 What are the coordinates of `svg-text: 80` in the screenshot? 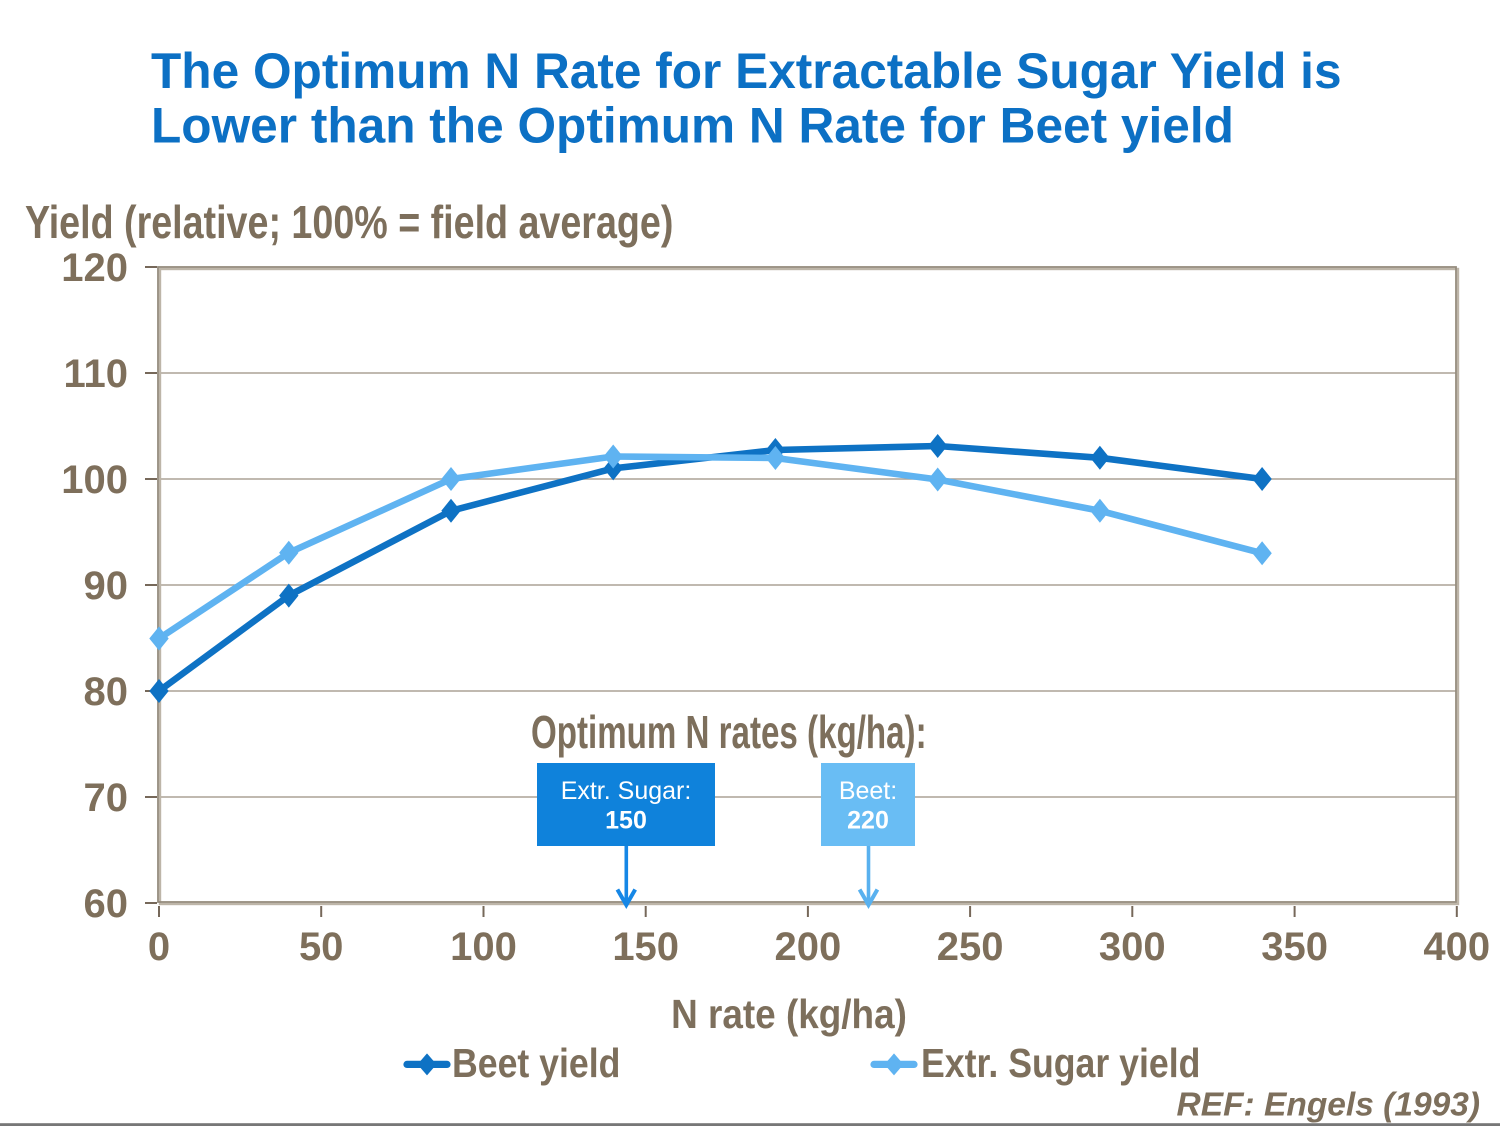 It's located at (106, 692).